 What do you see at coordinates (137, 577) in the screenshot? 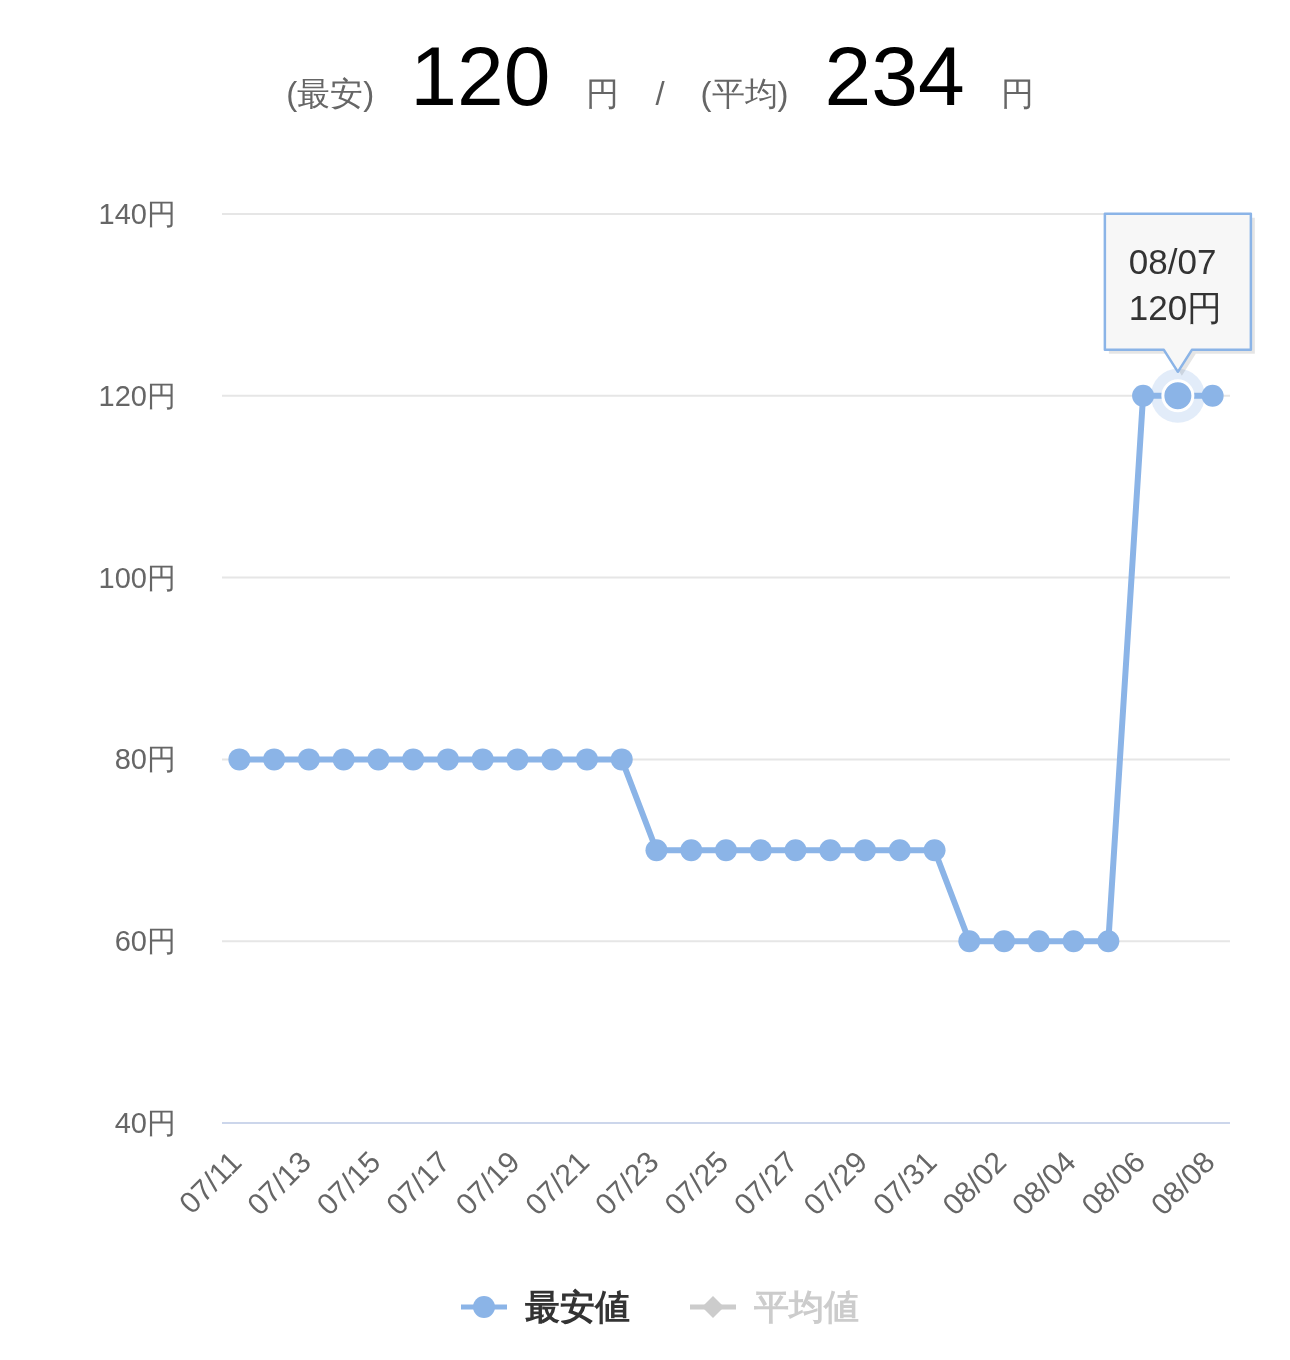
I see `y-tick-label: 100円` at bounding box center [137, 577].